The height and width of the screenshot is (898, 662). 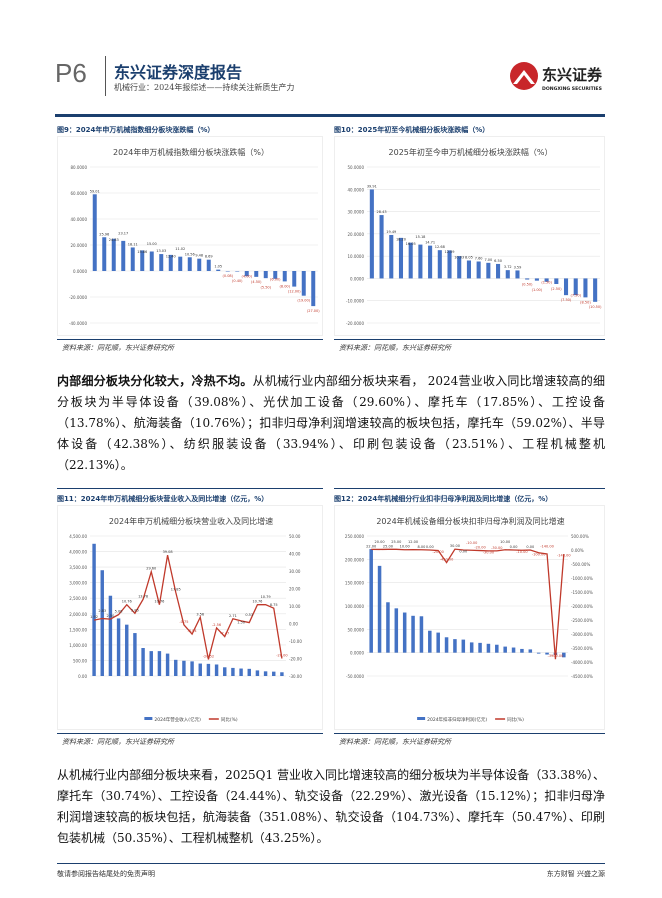 I want to click on data-label: (19.00), so click(x=303, y=301).